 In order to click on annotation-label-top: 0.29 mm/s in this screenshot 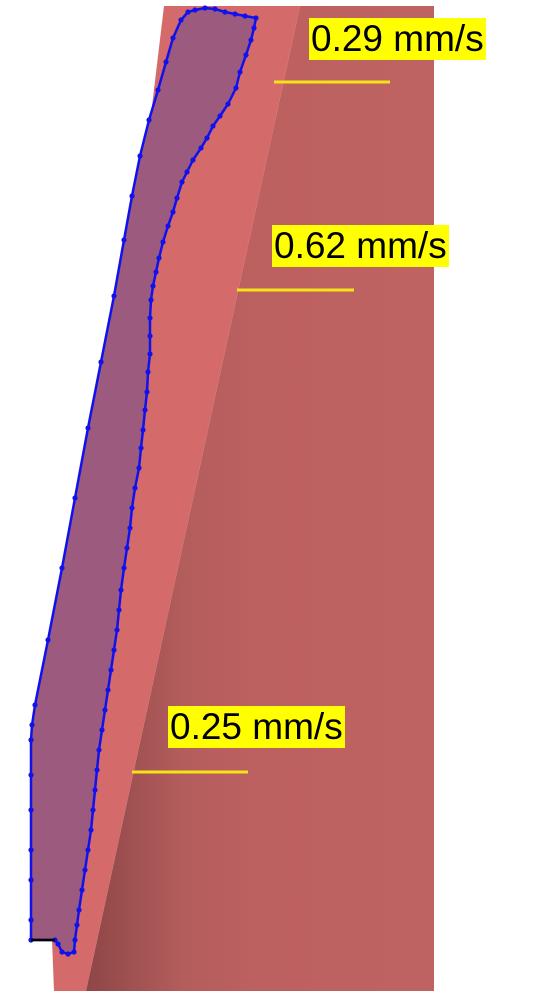, I will do `click(397, 39)`.